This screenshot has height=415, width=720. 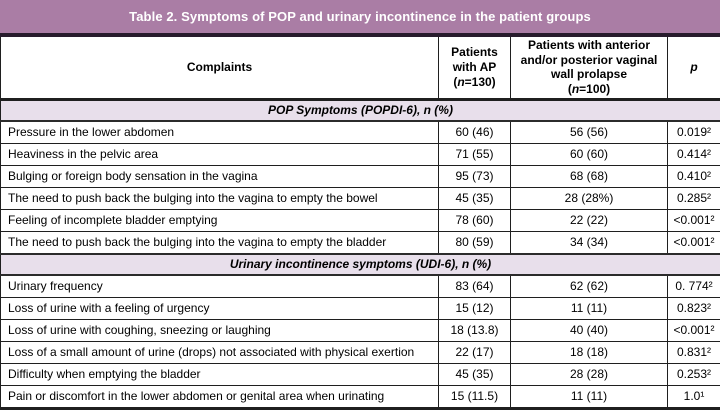 What do you see at coordinates (474, 397) in the screenshot?
I see `ap-value-cell: 15 (11.5)` at bounding box center [474, 397].